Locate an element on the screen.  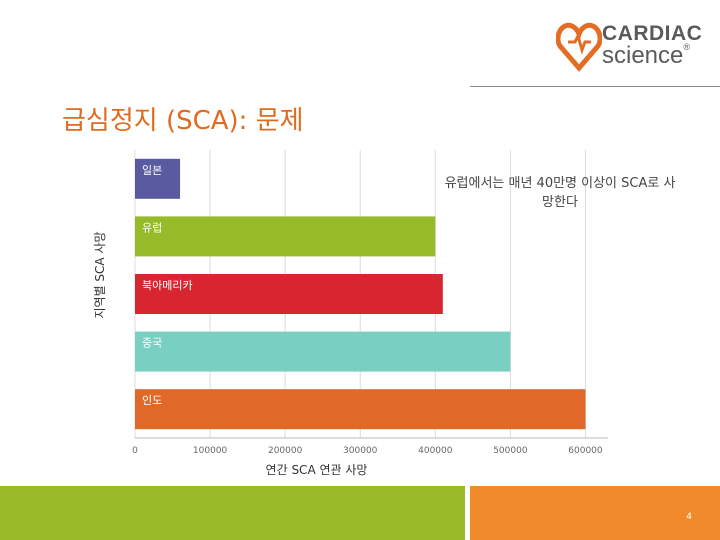
bar-label-0: 일본 is located at coordinates (152, 170).